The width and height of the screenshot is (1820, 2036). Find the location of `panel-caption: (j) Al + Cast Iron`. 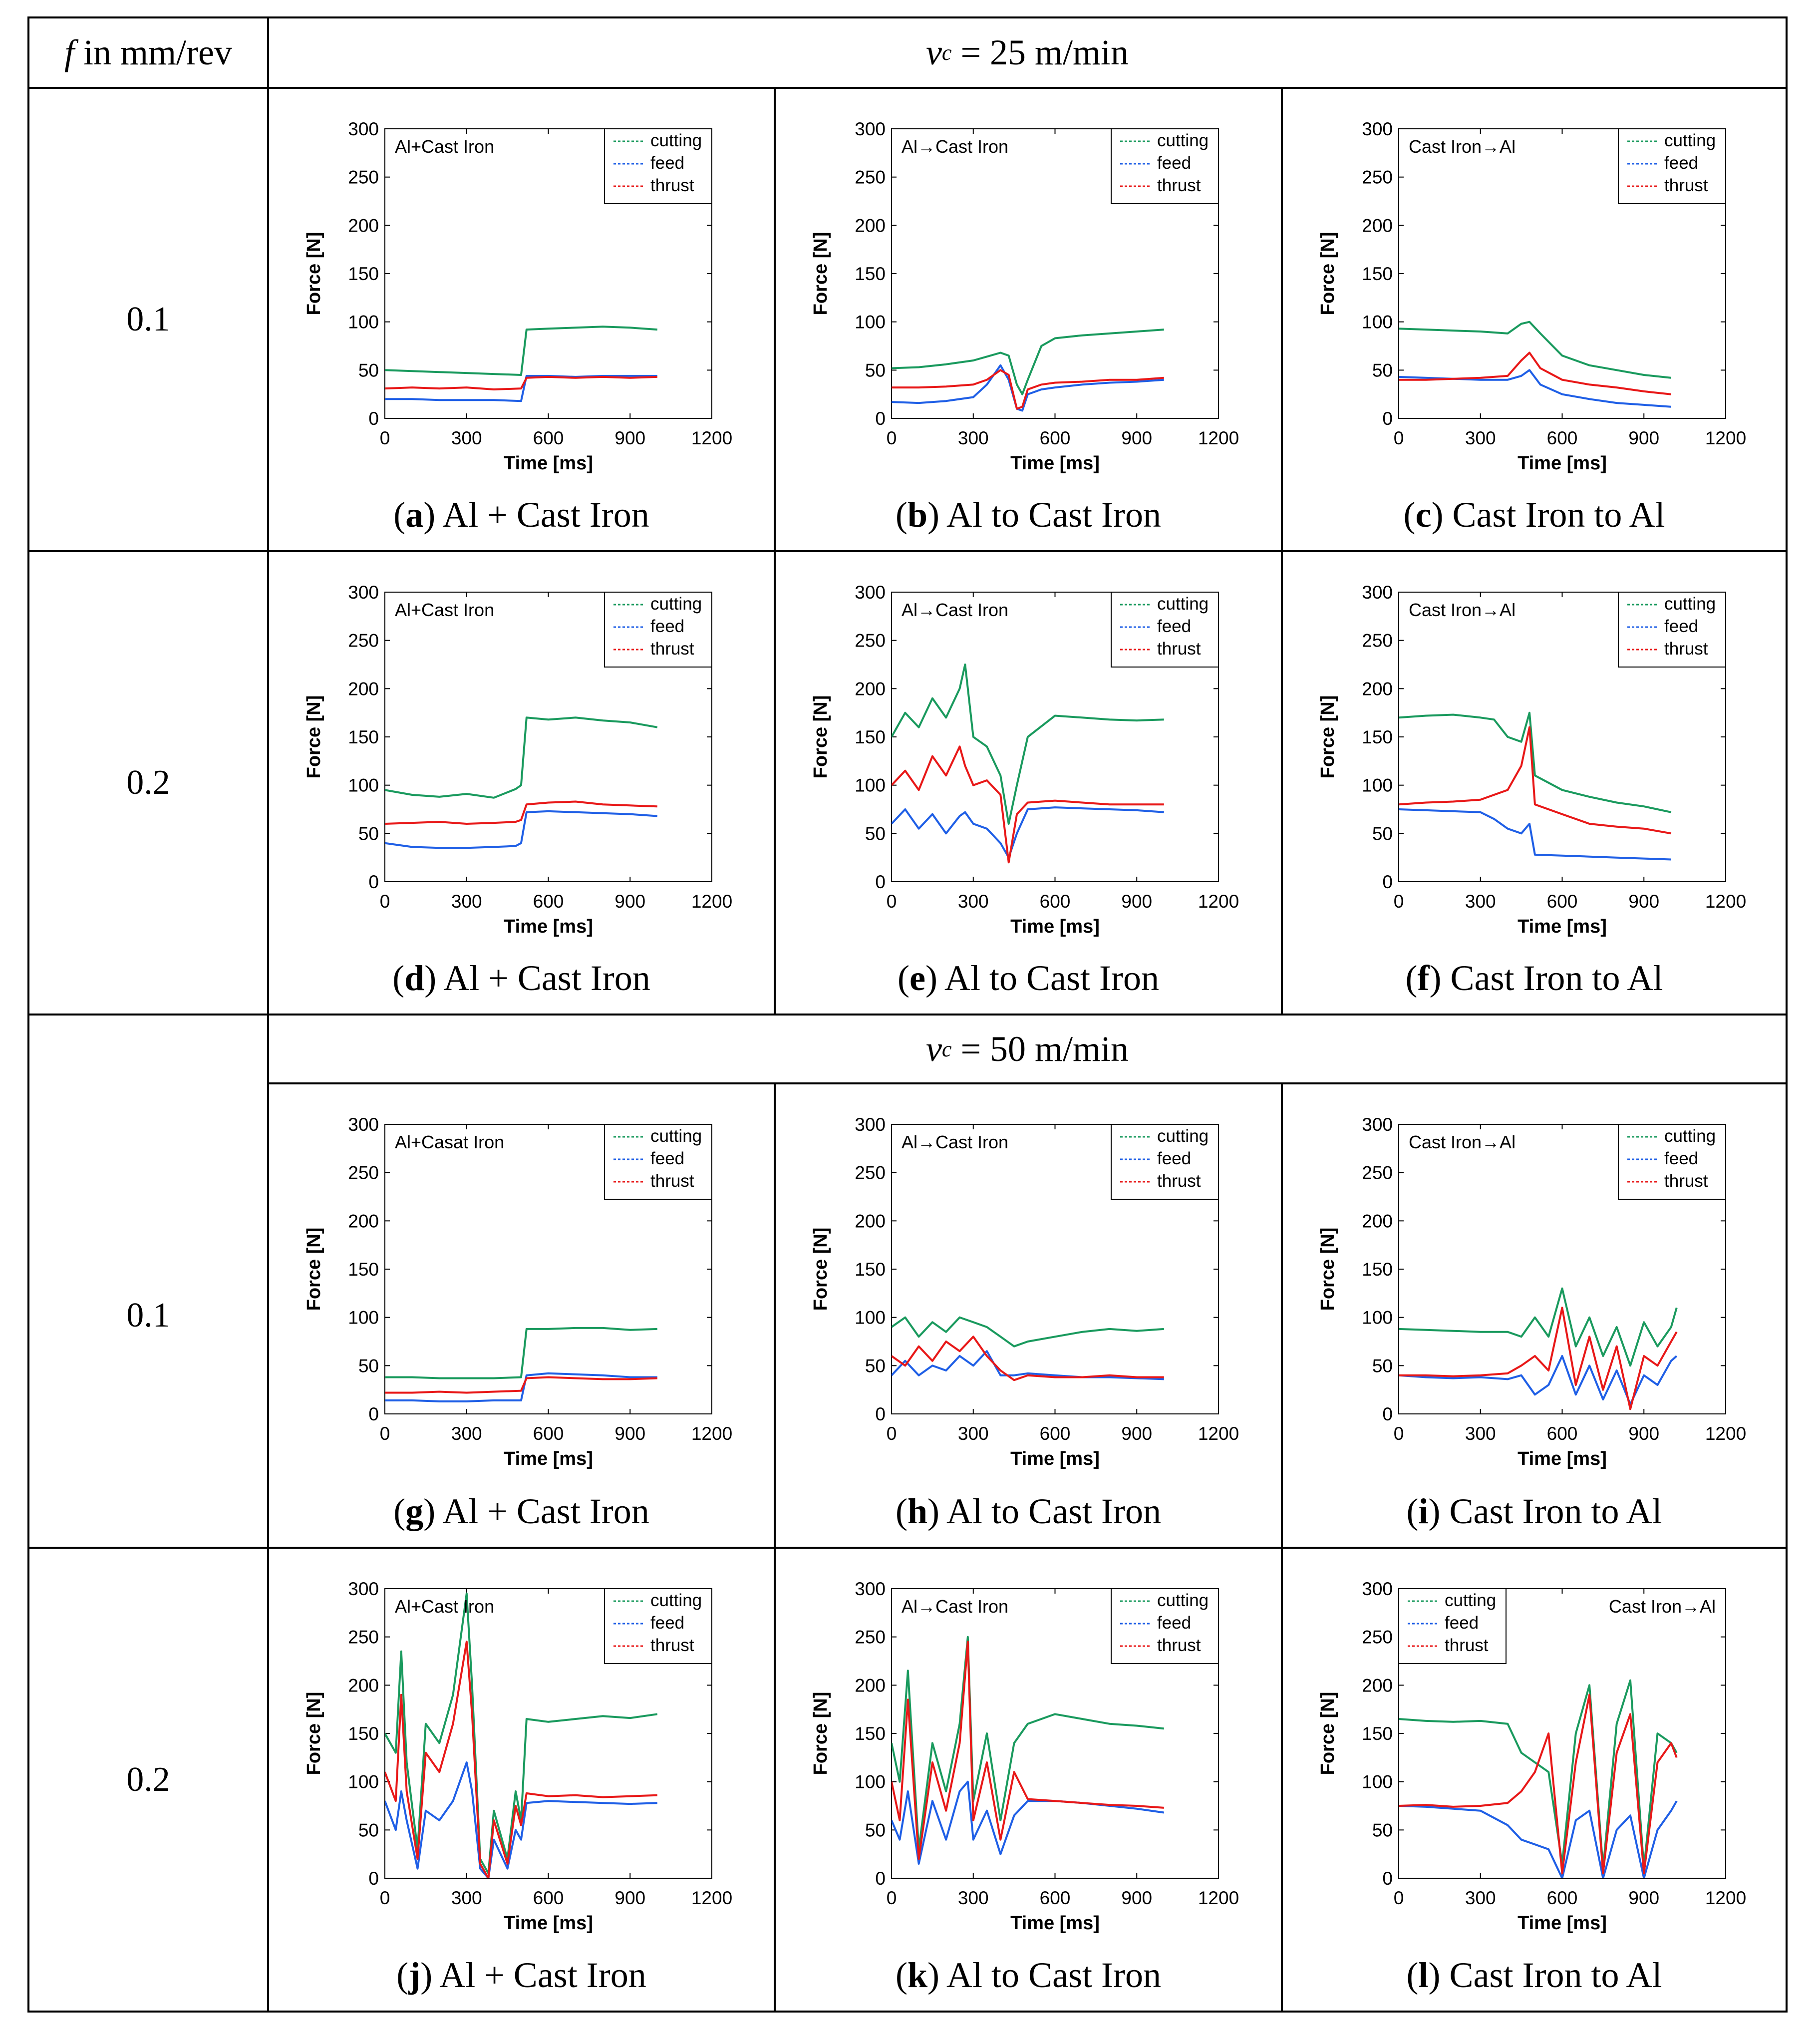

panel-caption: (j) Al + Cast Iron is located at coordinates (521, 1976).